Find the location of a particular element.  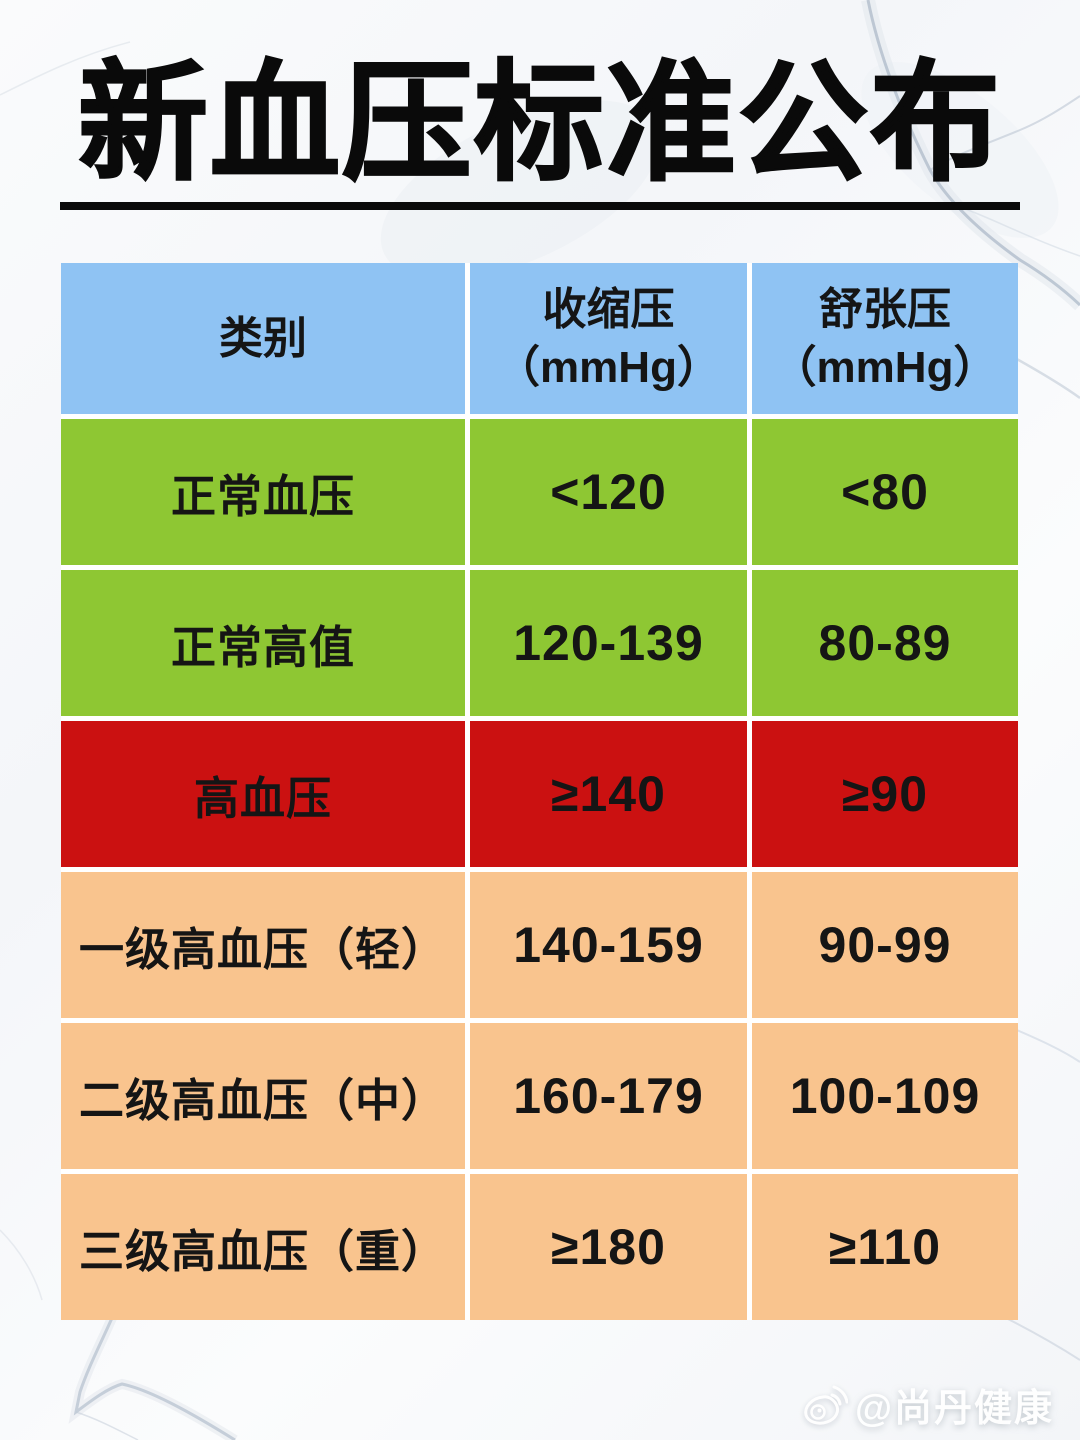

title-underline is located at coordinates (540, 206).